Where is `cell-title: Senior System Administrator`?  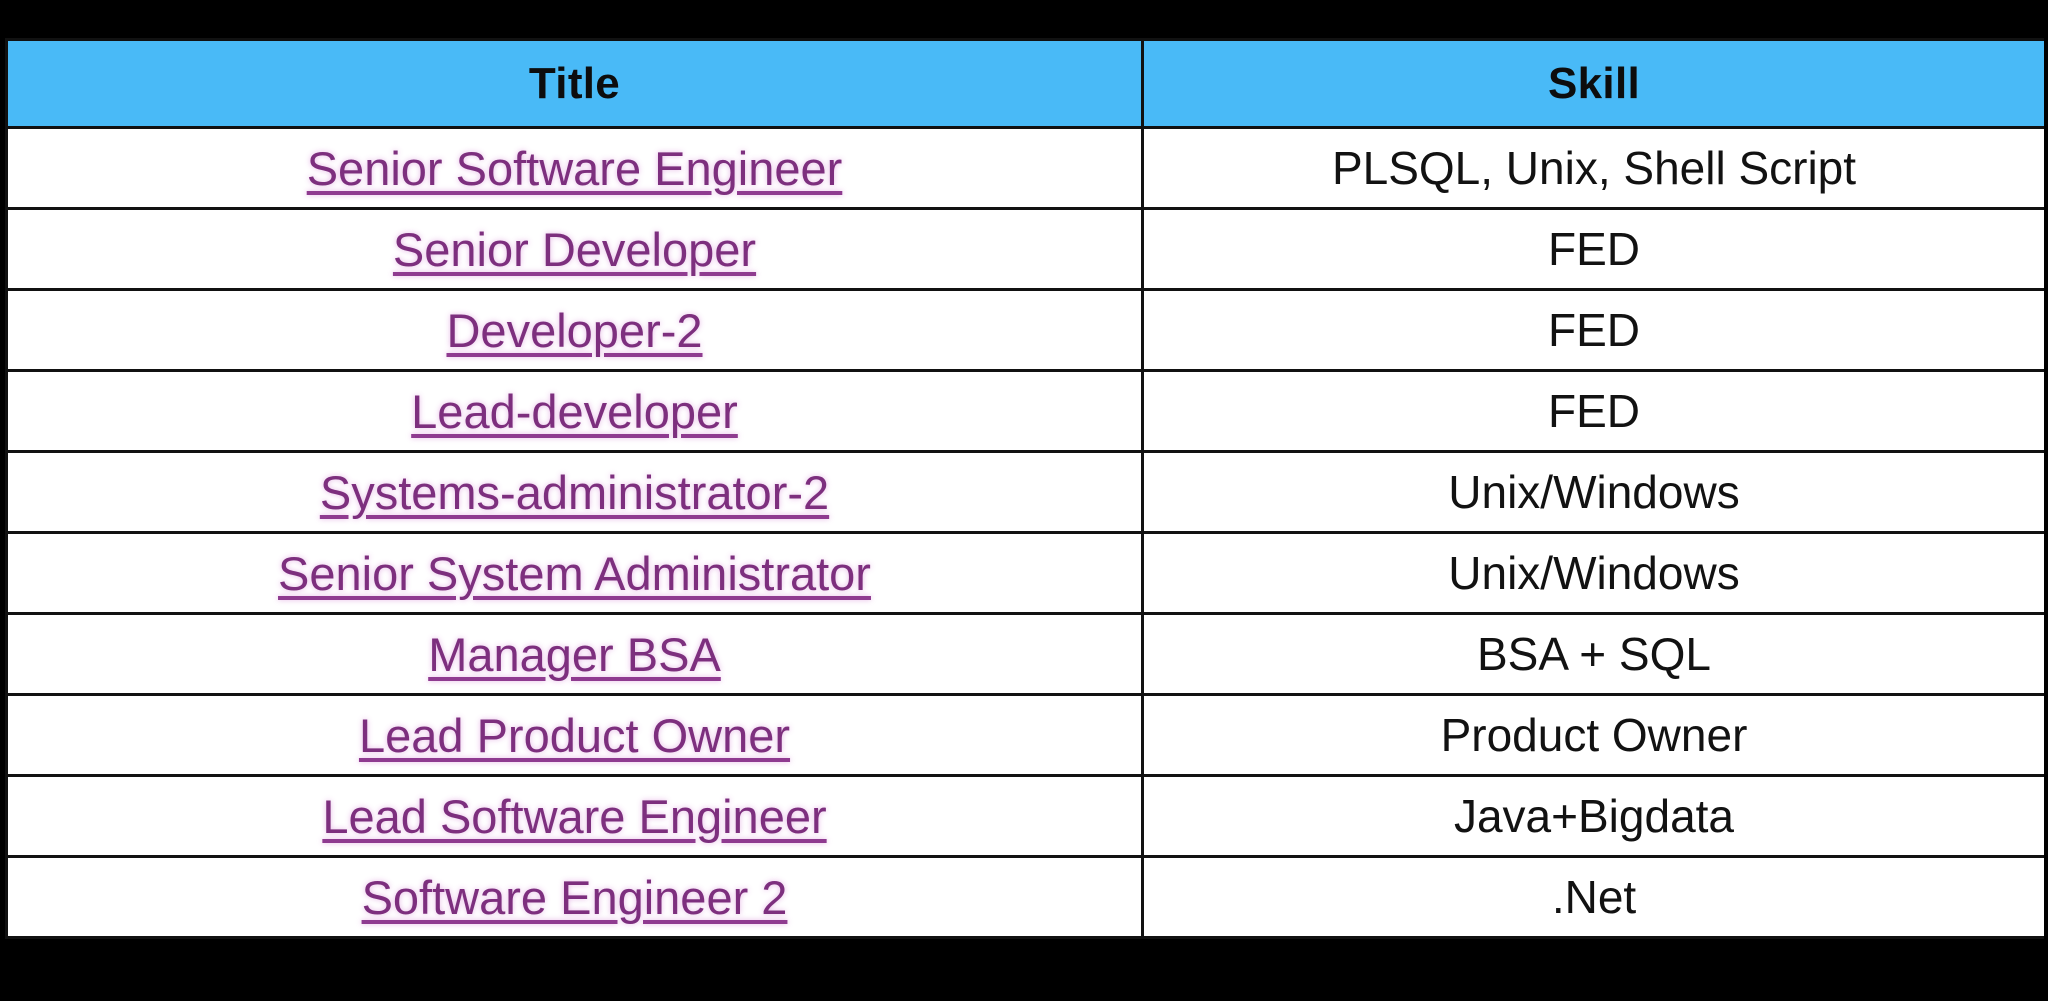
cell-title: Senior System Administrator is located at coordinates (574, 573).